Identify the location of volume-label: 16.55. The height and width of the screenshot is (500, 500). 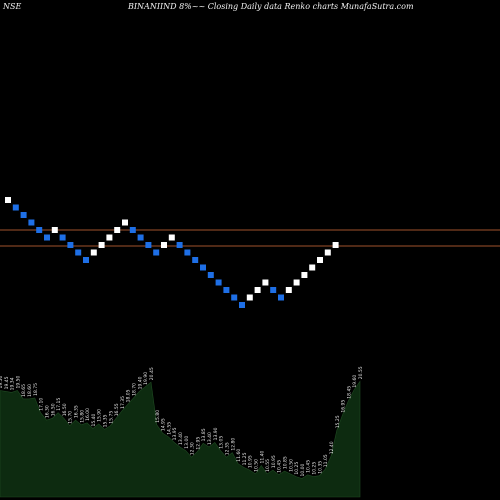
(117, 409).